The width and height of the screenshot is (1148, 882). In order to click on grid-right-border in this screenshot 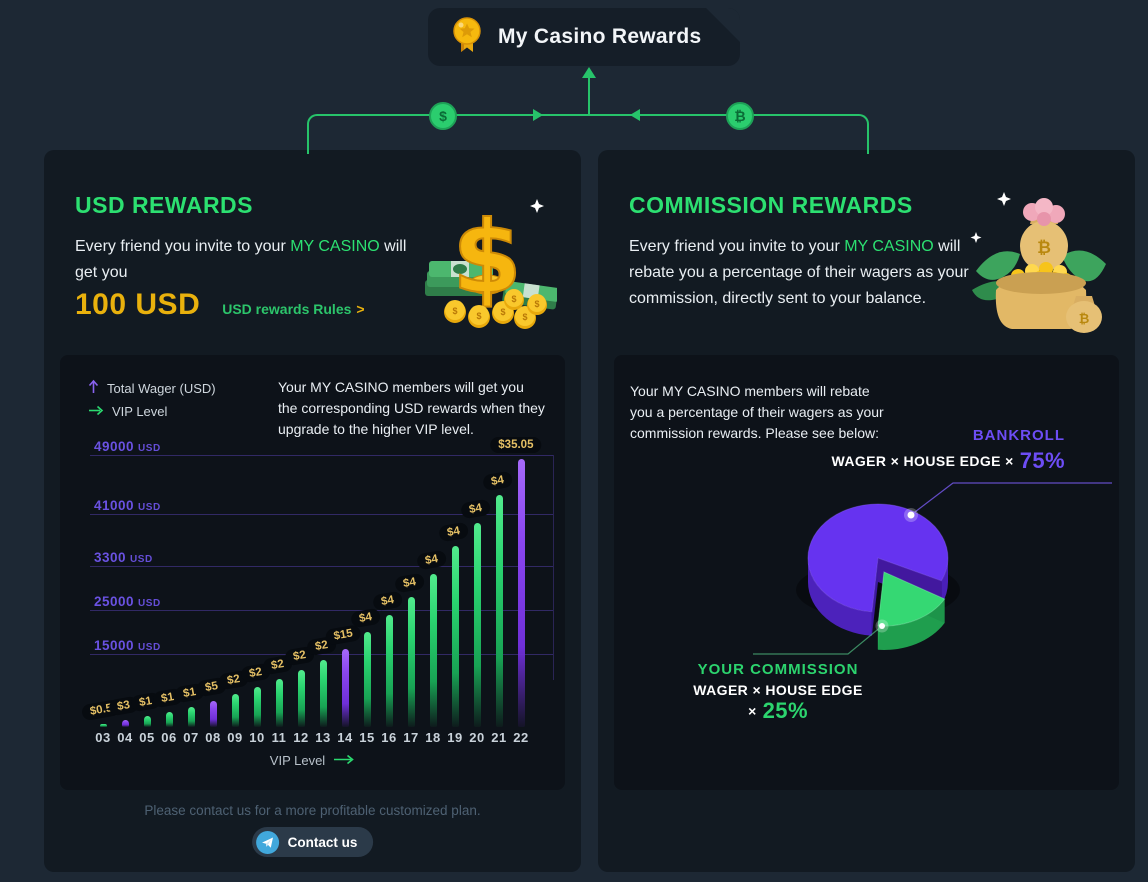, I will do `click(553, 567)`.